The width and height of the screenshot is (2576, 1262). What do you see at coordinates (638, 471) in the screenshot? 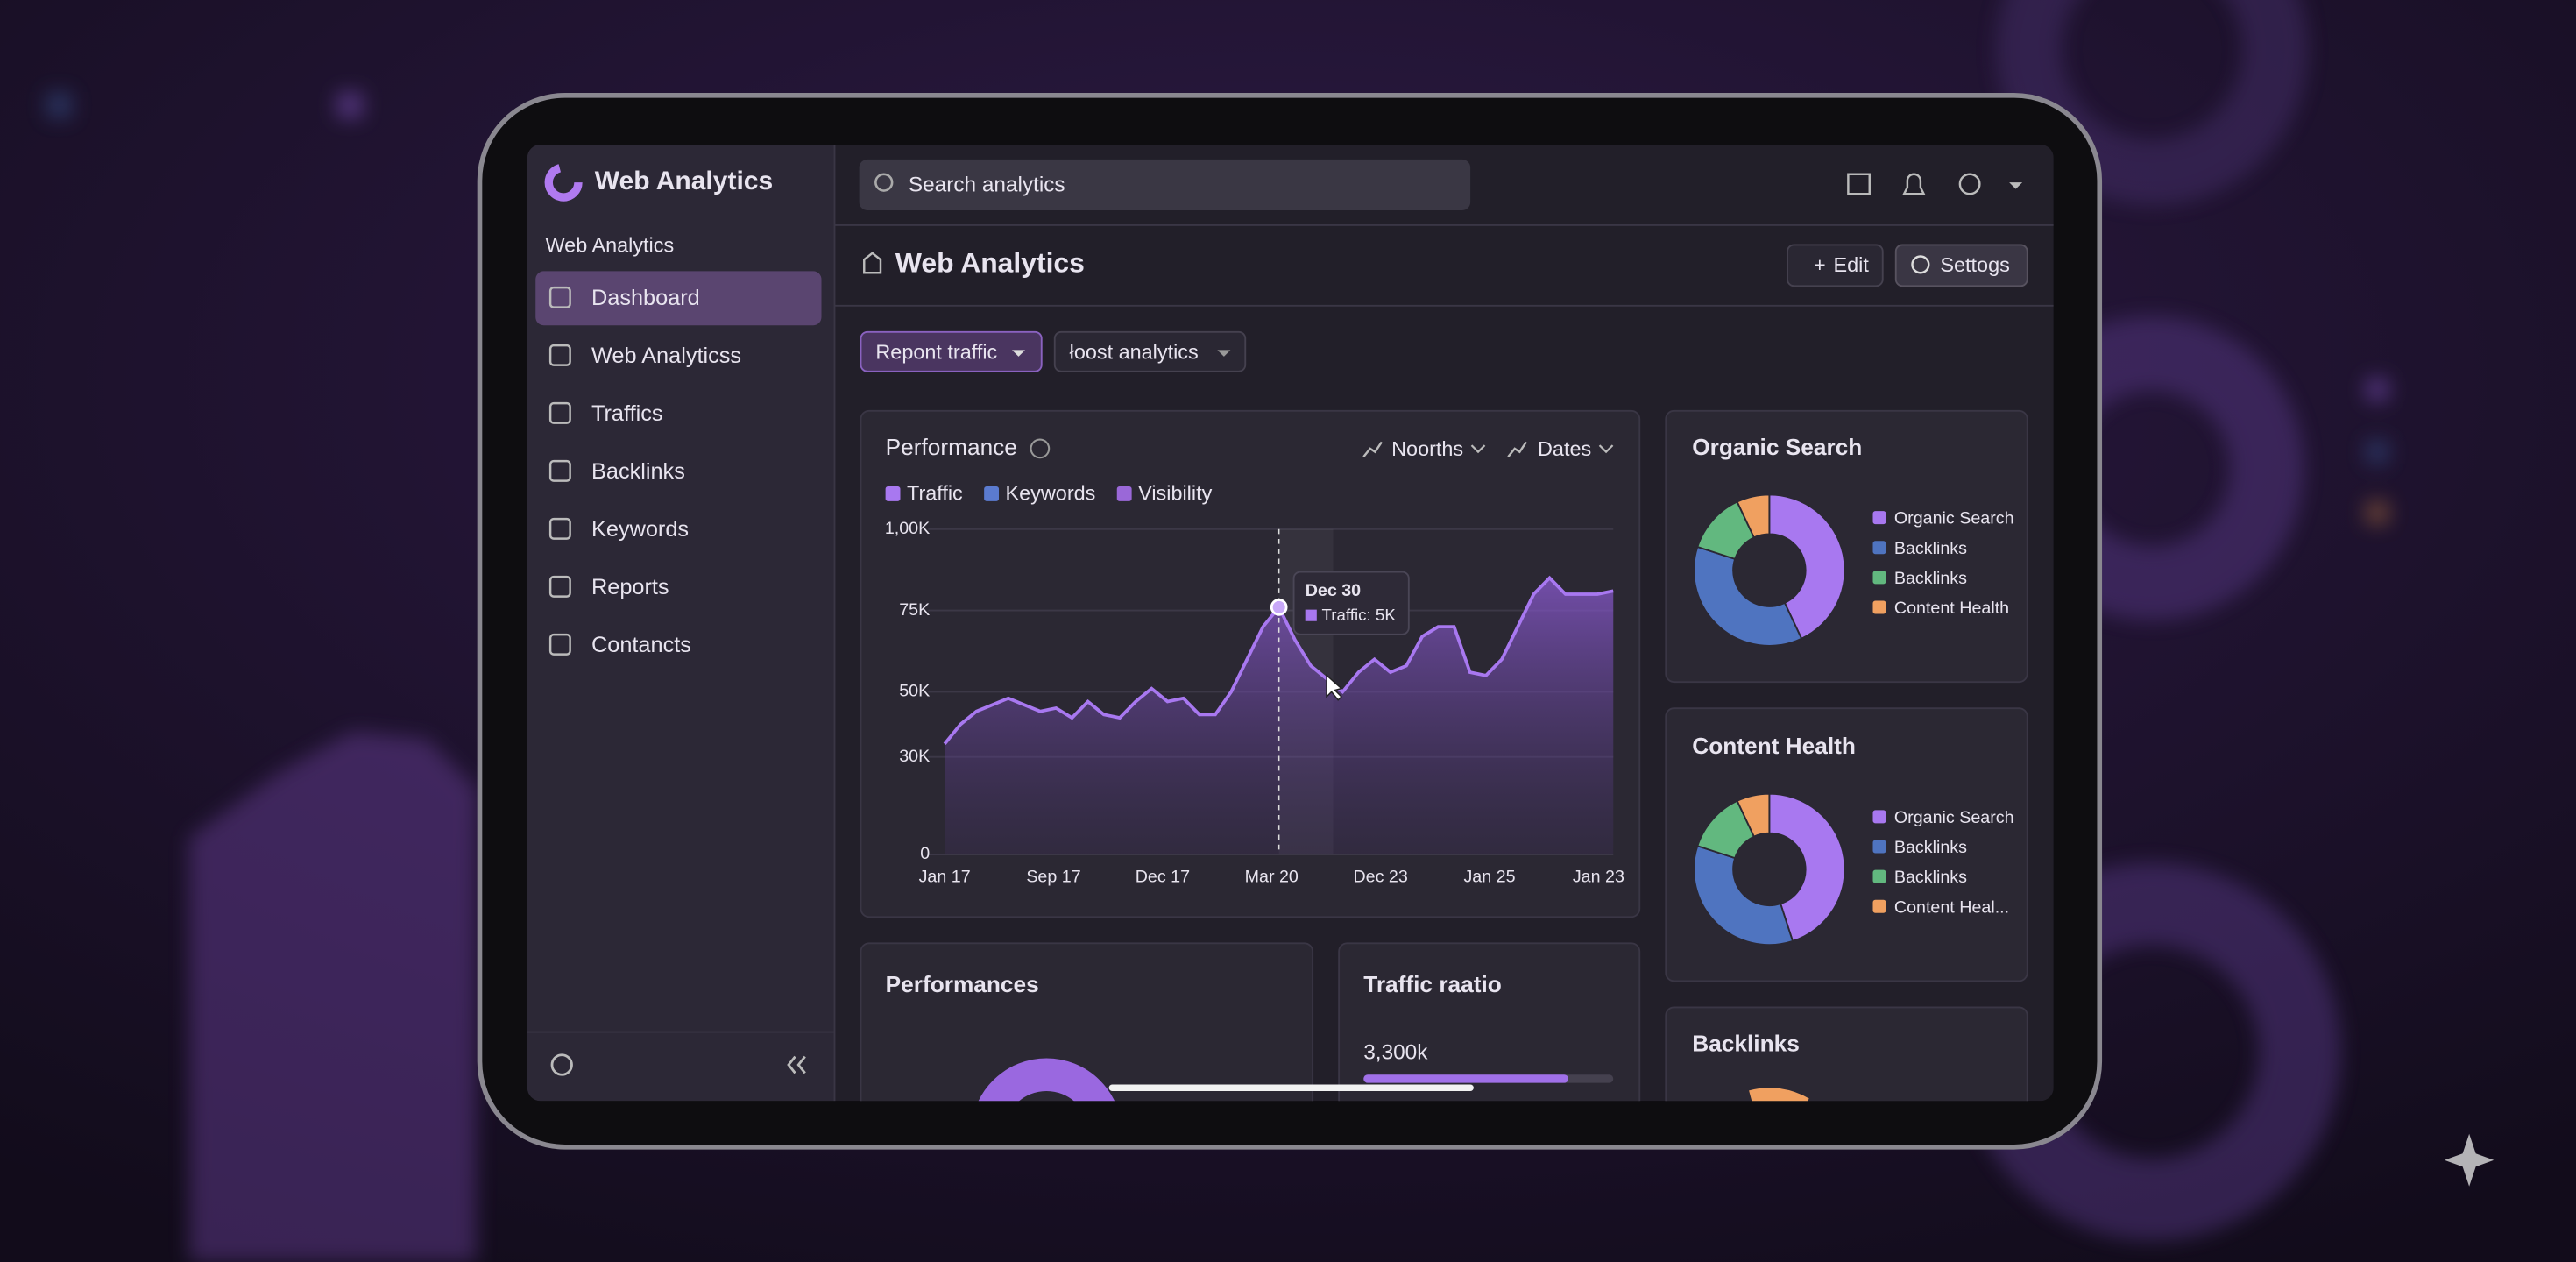
I see `nav-item: Backlinks` at bounding box center [638, 471].